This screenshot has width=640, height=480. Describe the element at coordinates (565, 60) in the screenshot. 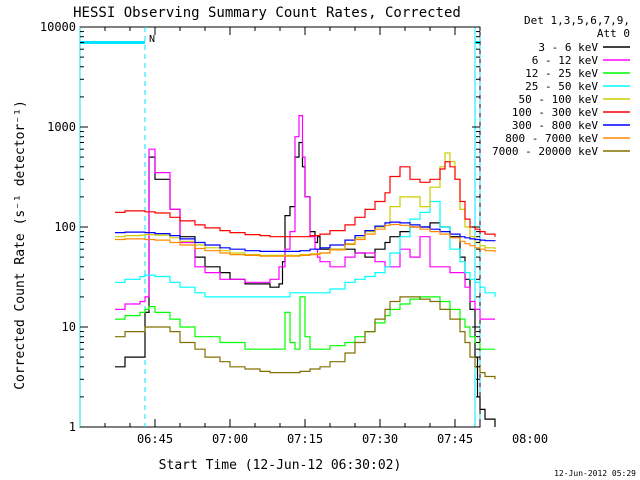

I see `legend-label-1: 6 - 12 keV` at that location.